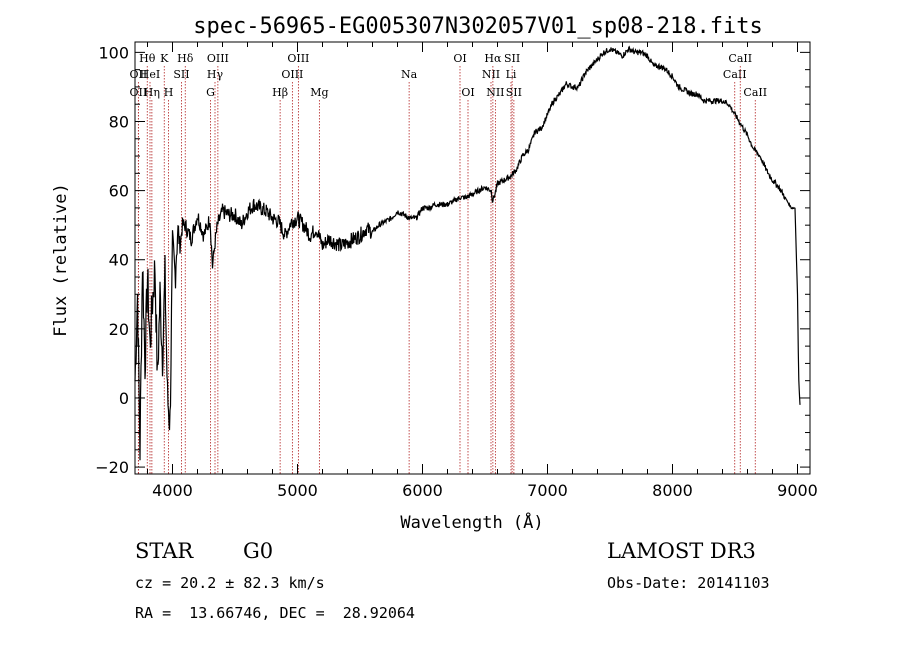 Image resolution: width=900 pixels, height=649 pixels. What do you see at coordinates (493, 58) in the screenshot?
I see `spectral-line-label: Hα` at bounding box center [493, 58].